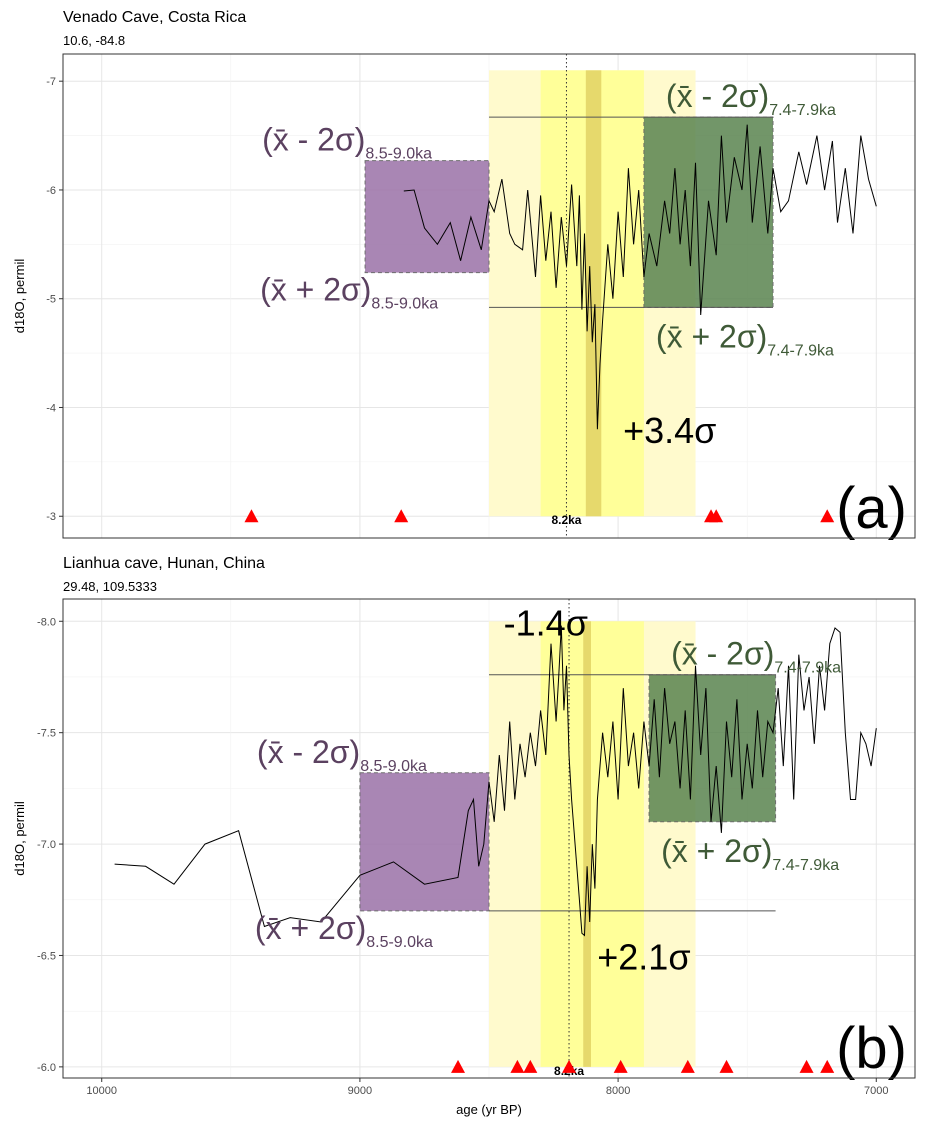  Describe the element at coordinates (566, 520) in the screenshot. I see `event-line-label: 8.2ka` at that location.